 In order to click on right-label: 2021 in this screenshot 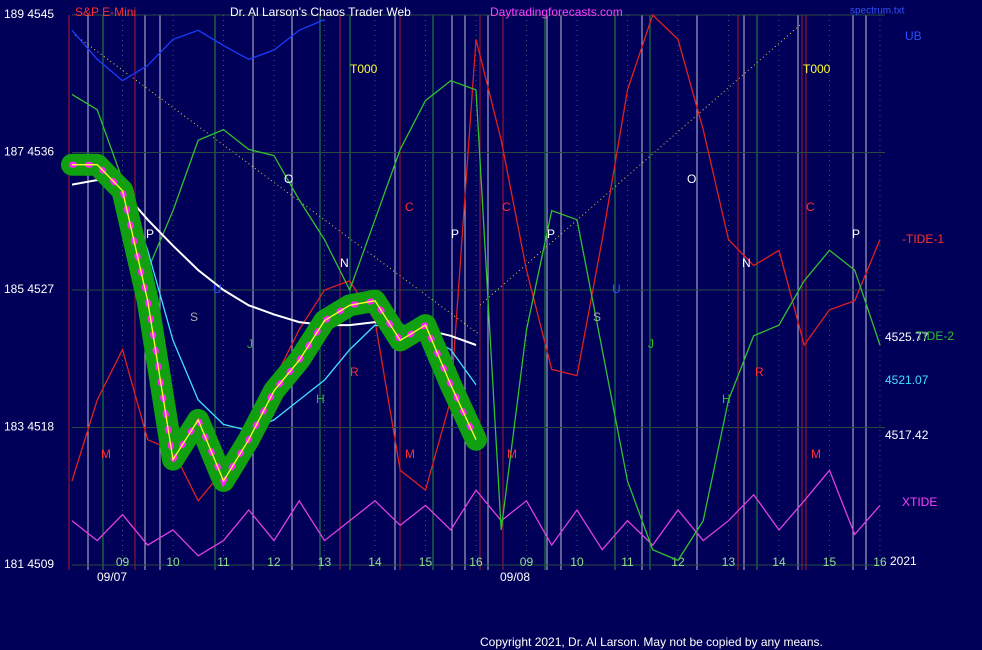, I will do `click(903, 561)`.